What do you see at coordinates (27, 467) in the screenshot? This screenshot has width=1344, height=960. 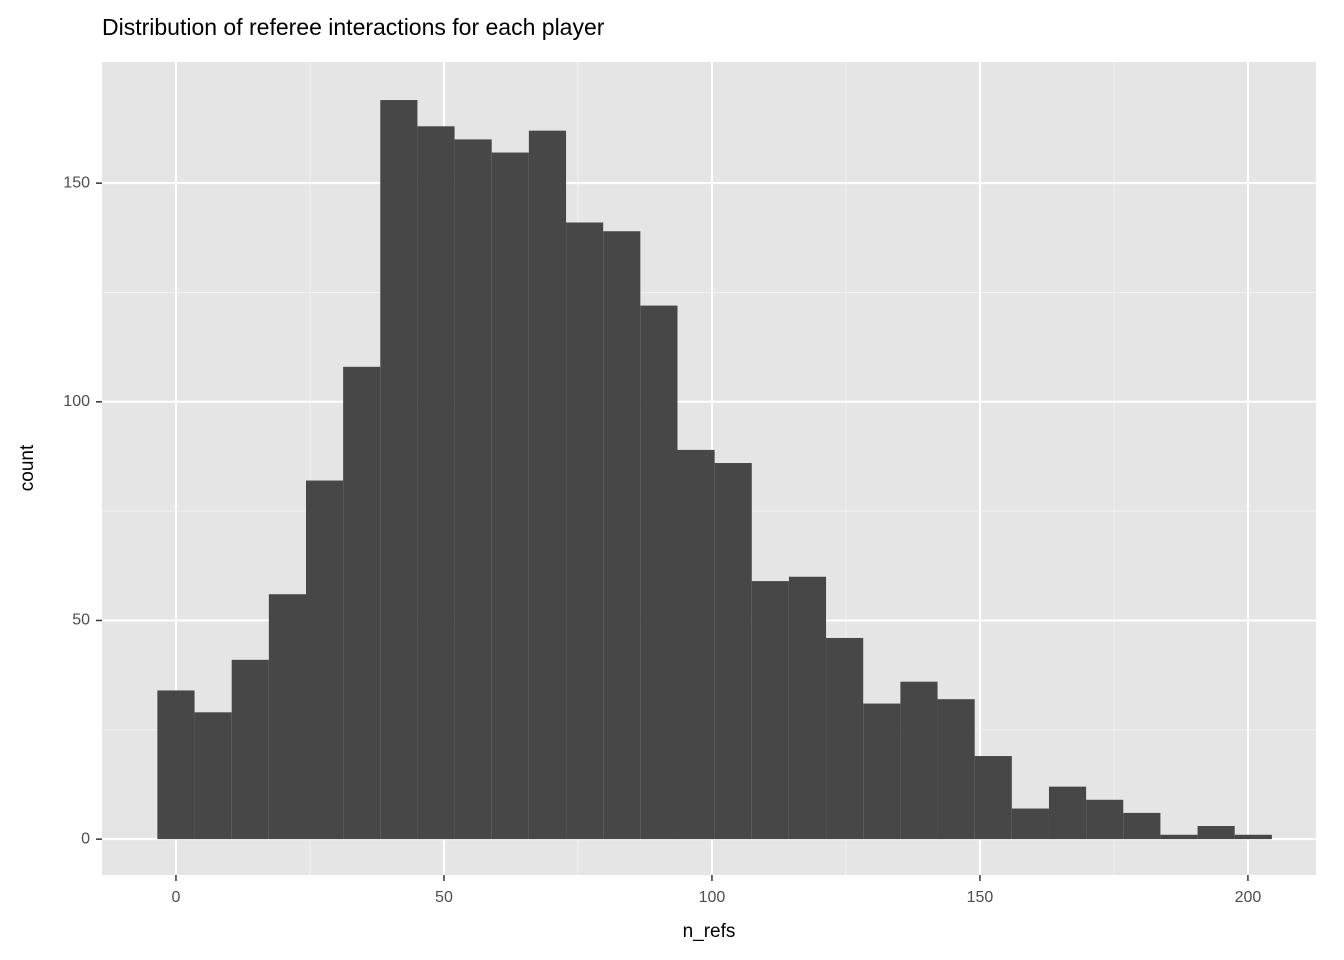 I see `y-axis-title: count` at bounding box center [27, 467].